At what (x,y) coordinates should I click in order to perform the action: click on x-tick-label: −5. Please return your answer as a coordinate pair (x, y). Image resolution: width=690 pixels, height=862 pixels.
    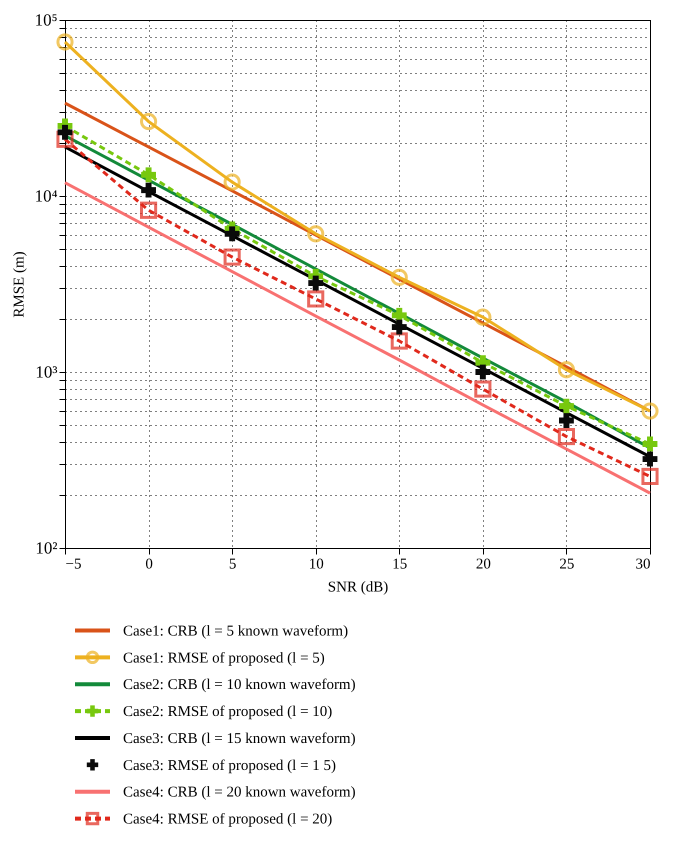
    Looking at the image, I should click on (74, 564).